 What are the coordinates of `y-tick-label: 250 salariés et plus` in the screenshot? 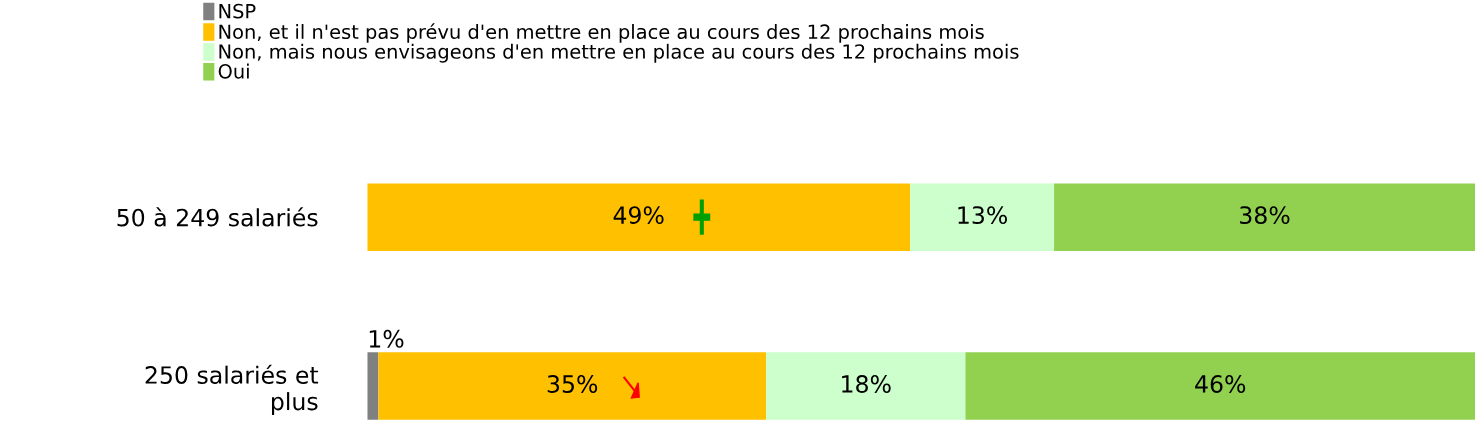 It's located at (232, 389).